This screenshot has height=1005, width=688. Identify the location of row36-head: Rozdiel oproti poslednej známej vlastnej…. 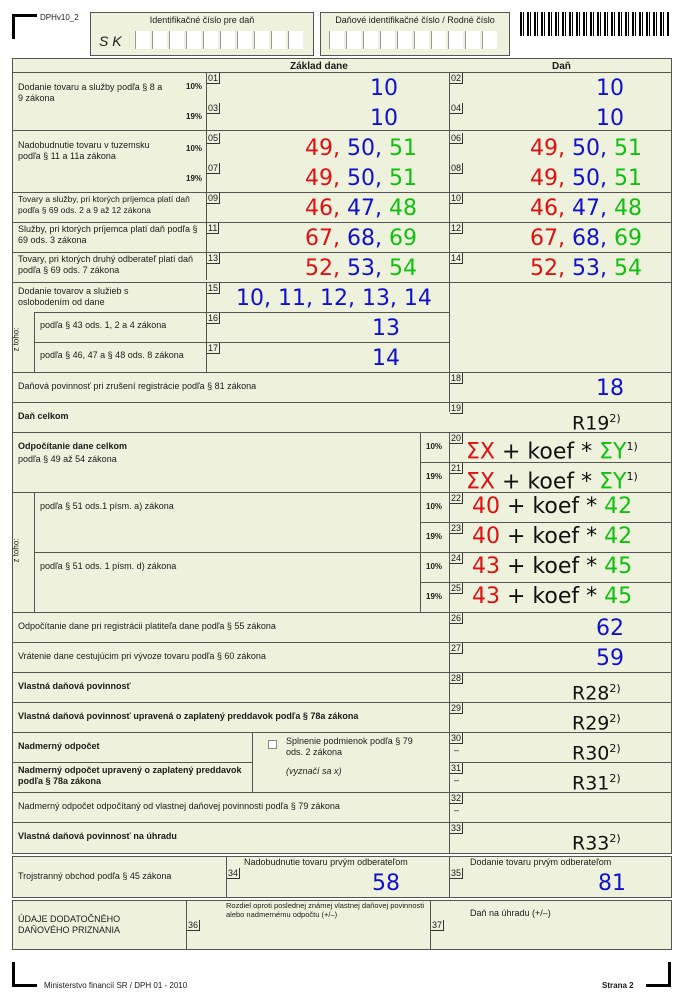
(325, 910).